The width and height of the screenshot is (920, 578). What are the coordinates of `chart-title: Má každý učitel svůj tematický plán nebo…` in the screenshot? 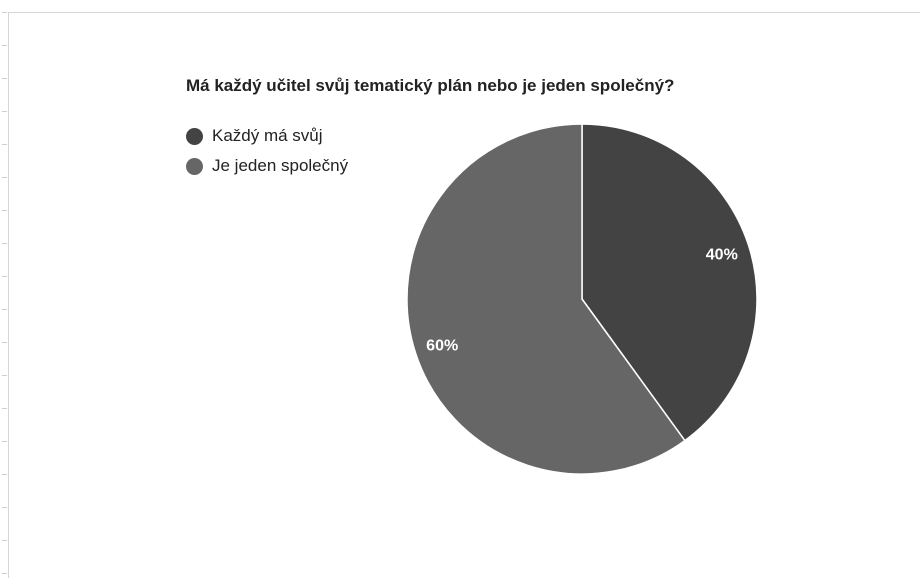 It's located at (430, 85).